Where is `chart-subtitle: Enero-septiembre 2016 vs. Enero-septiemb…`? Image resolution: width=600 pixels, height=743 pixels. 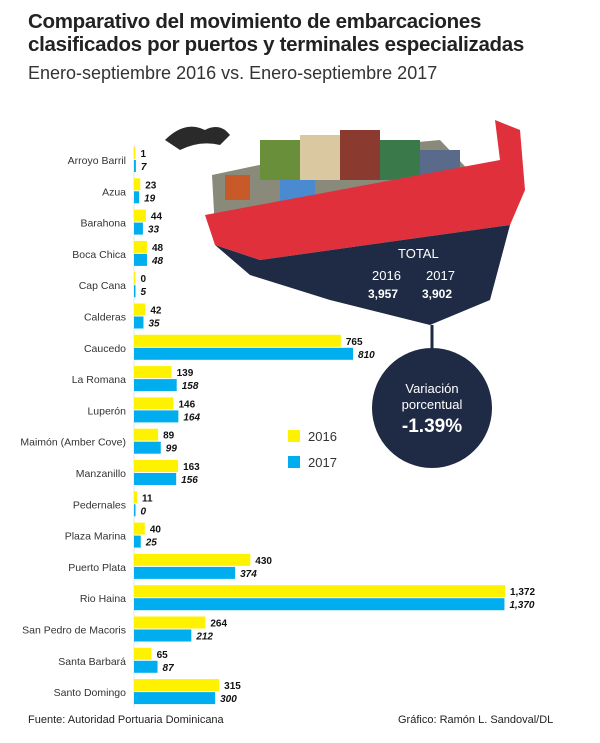
chart-subtitle: Enero-septiembre 2016 vs. Enero-septiemb… is located at coordinates (233, 73).